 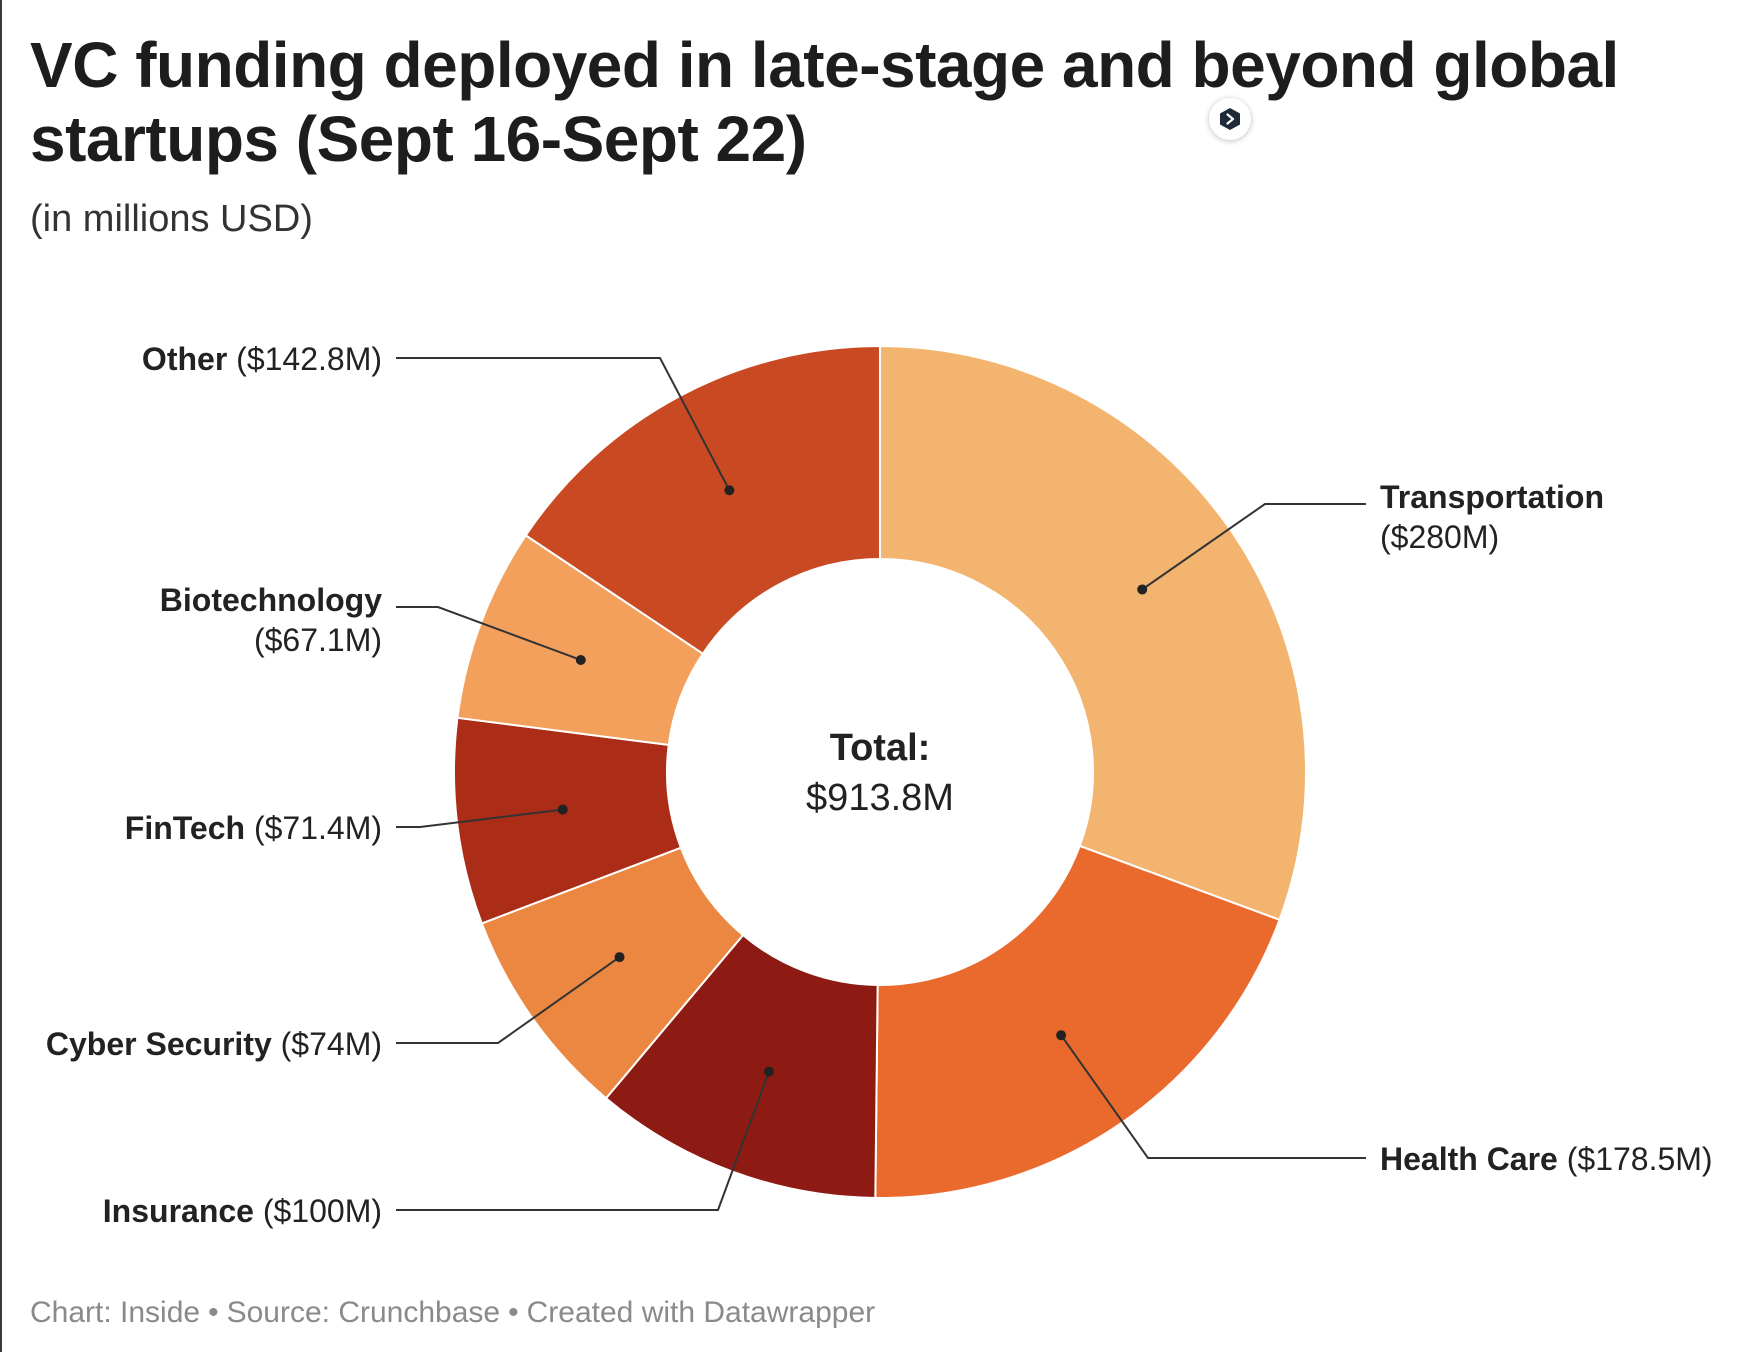 I want to click on leader-line-cyber-security, so click(x=508, y=1000).